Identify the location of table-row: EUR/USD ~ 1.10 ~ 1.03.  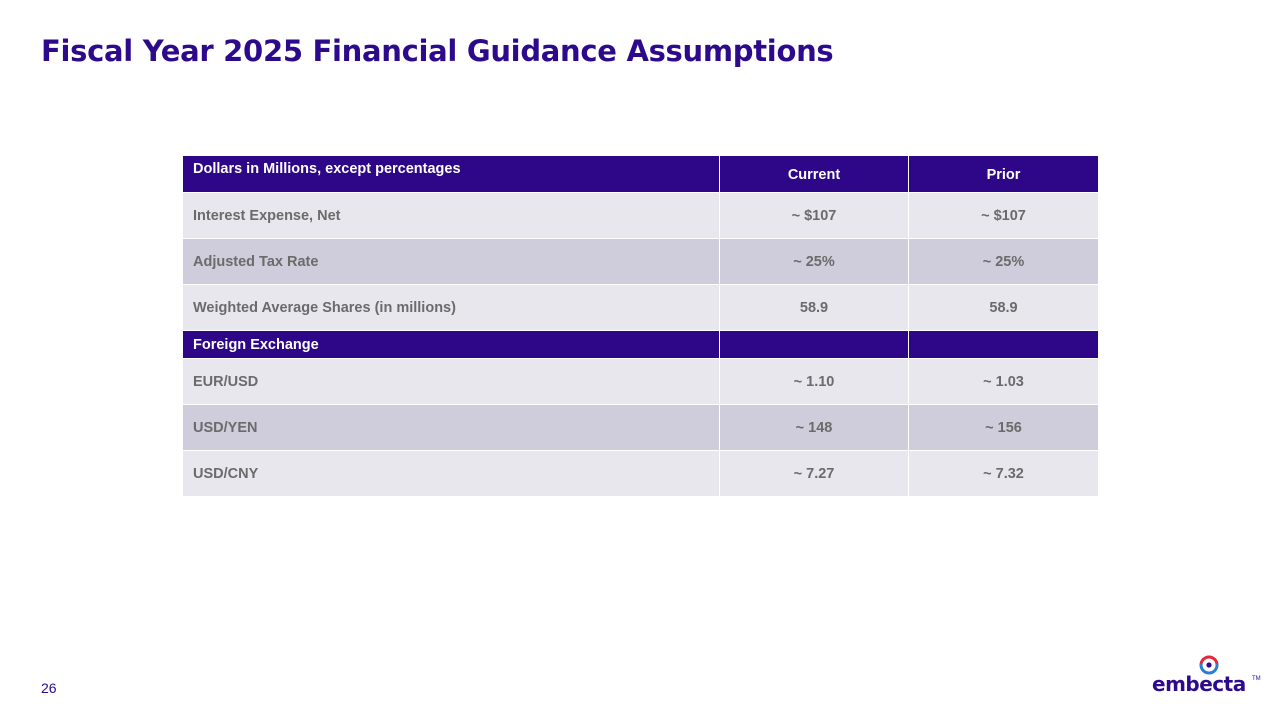
(640, 381).